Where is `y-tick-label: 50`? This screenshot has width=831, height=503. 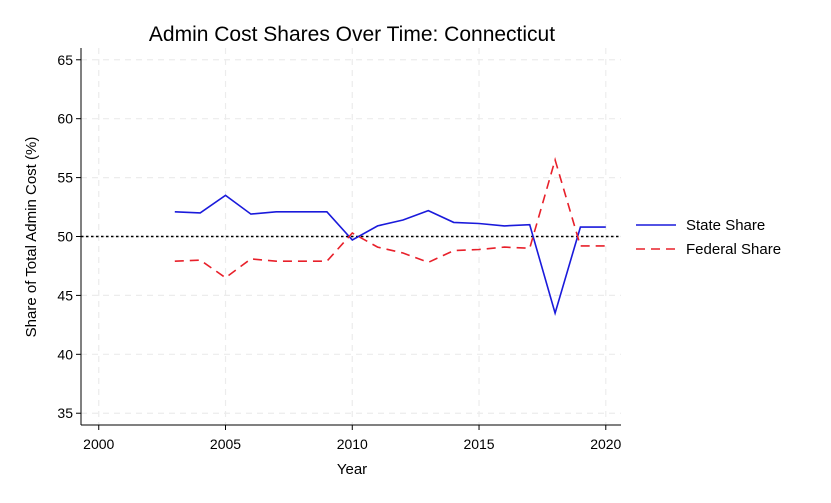
y-tick-label: 50 is located at coordinates (65, 237).